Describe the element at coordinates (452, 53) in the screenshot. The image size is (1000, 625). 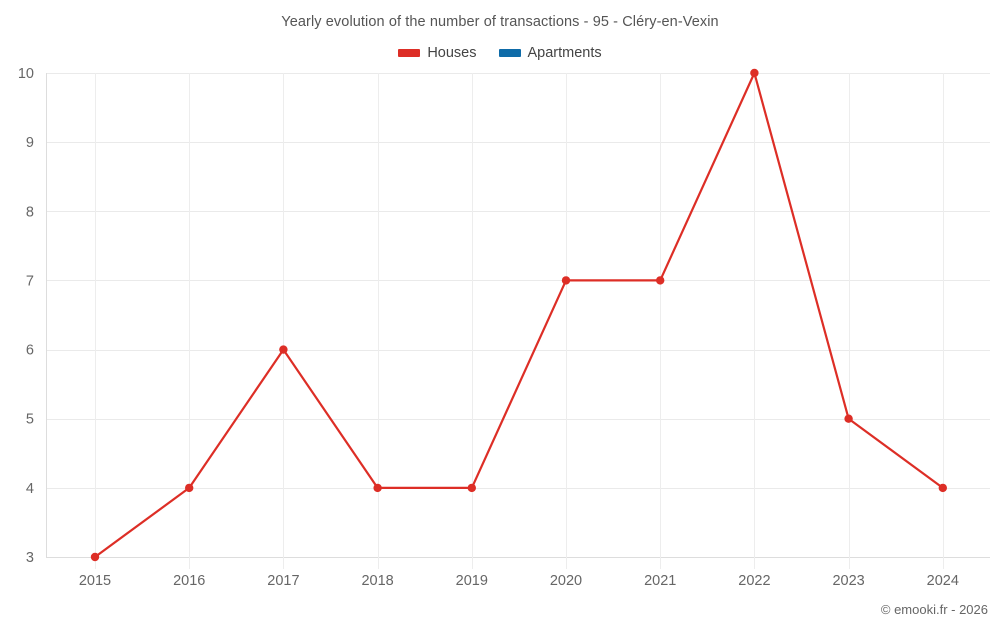
I see `legend-label-houses: Houses` at that location.